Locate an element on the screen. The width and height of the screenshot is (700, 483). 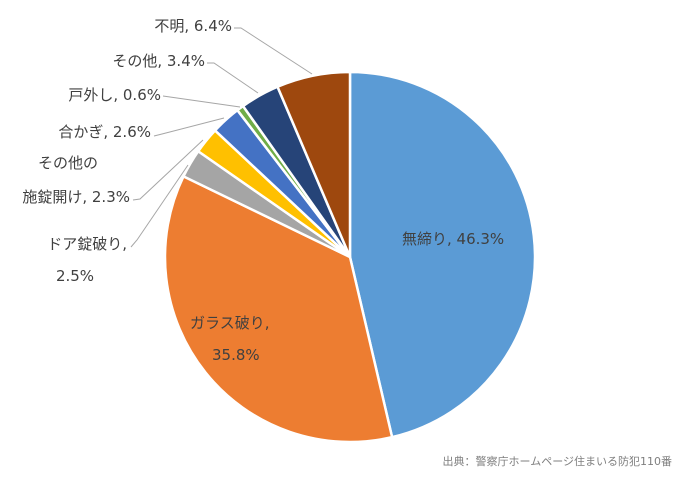
data-label-aikagi: 合かぎ, 2.6% is located at coordinates (104, 132).